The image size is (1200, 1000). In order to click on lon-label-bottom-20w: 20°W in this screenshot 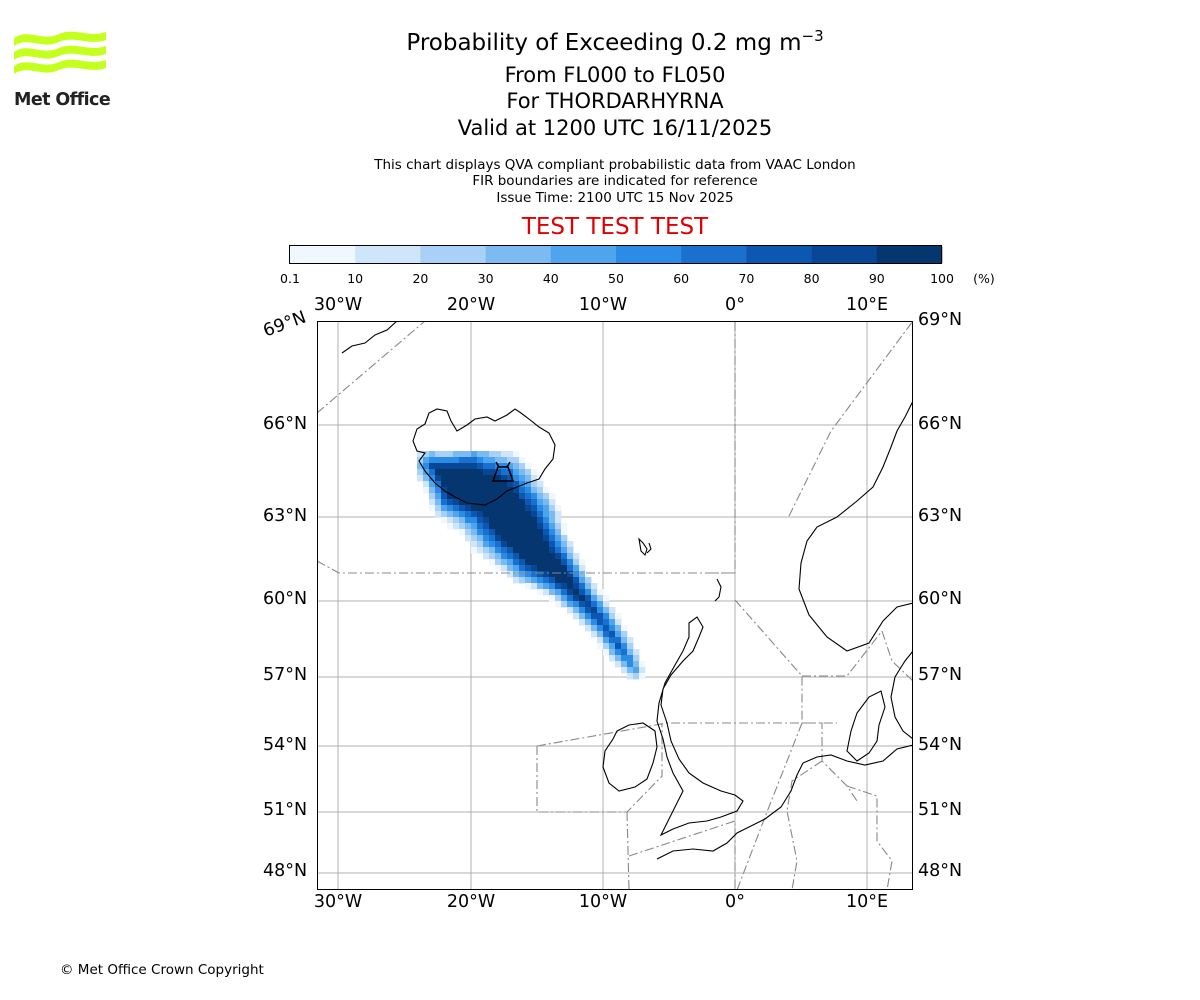, I will do `click(471, 902)`.